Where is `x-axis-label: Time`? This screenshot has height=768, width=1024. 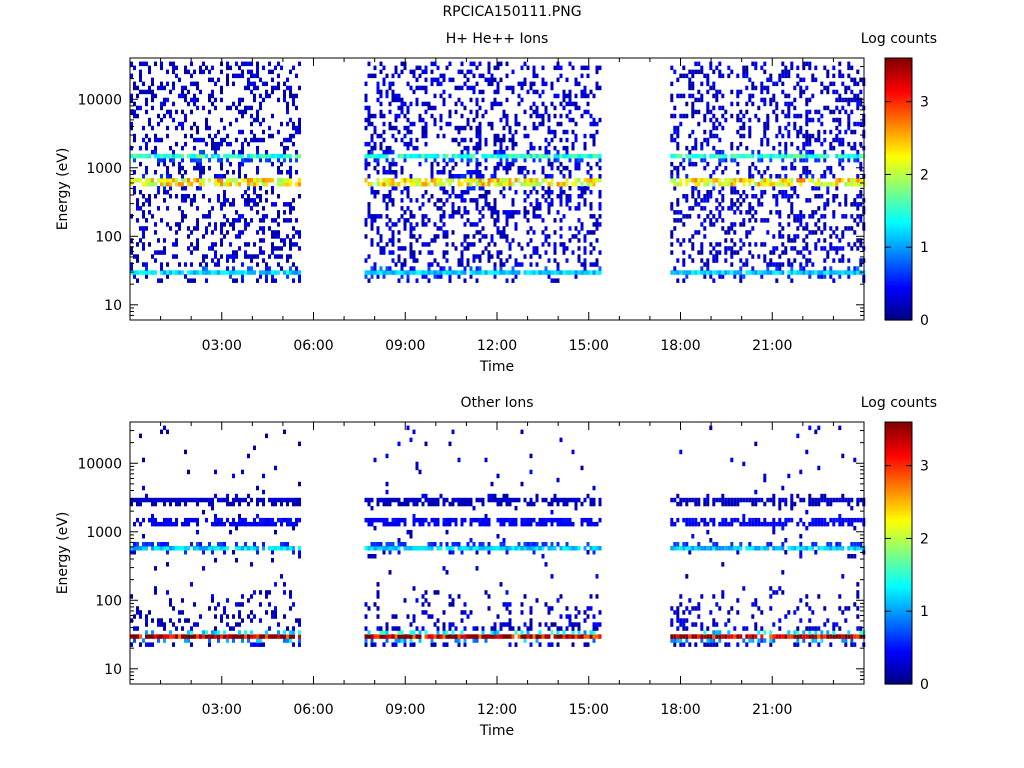 x-axis-label: Time is located at coordinates (496, 367).